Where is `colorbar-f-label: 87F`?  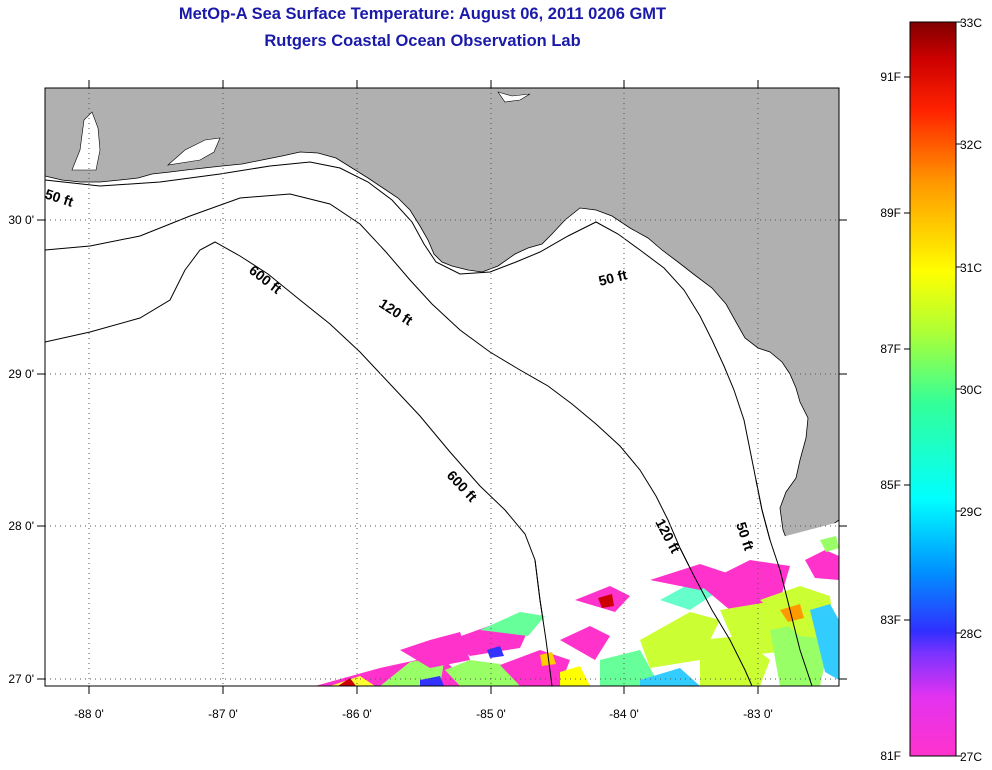 colorbar-f-label: 87F is located at coordinates (890, 349).